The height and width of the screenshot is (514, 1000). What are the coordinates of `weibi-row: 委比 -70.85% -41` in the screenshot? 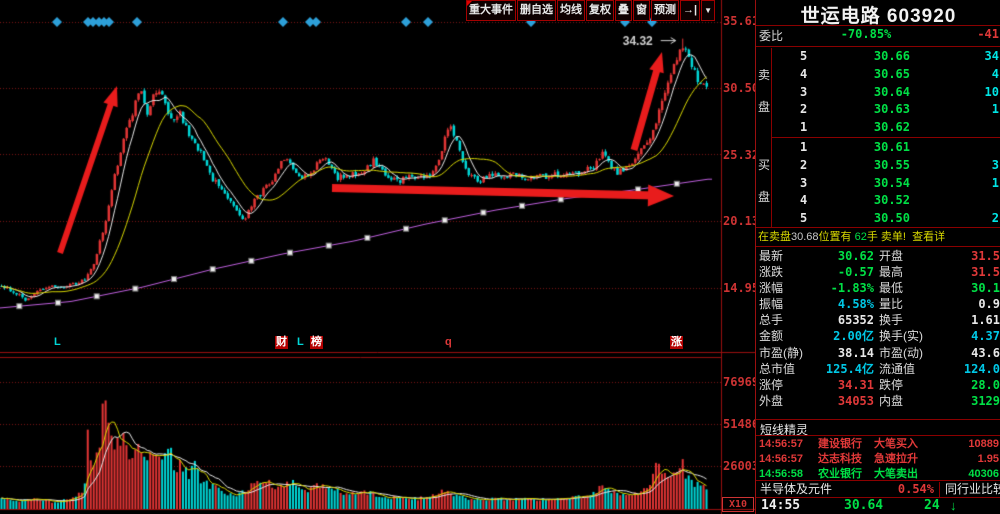 It's located at (878, 36).